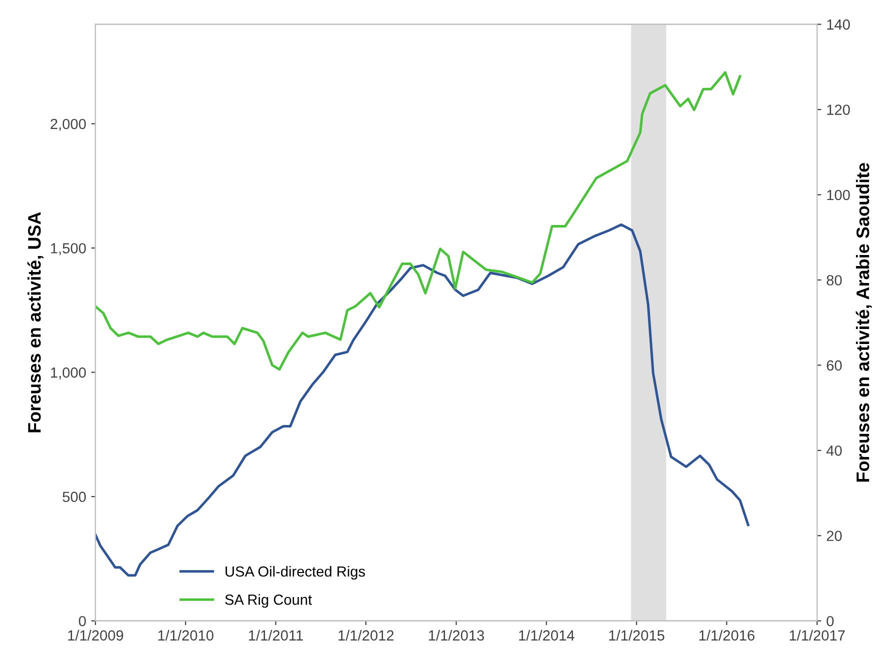 The height and width of the screenshot is (657, 892). Describe the element at coordinates (834, 451) in the screenshot. I see `y2-tick-label: 40` at that location.